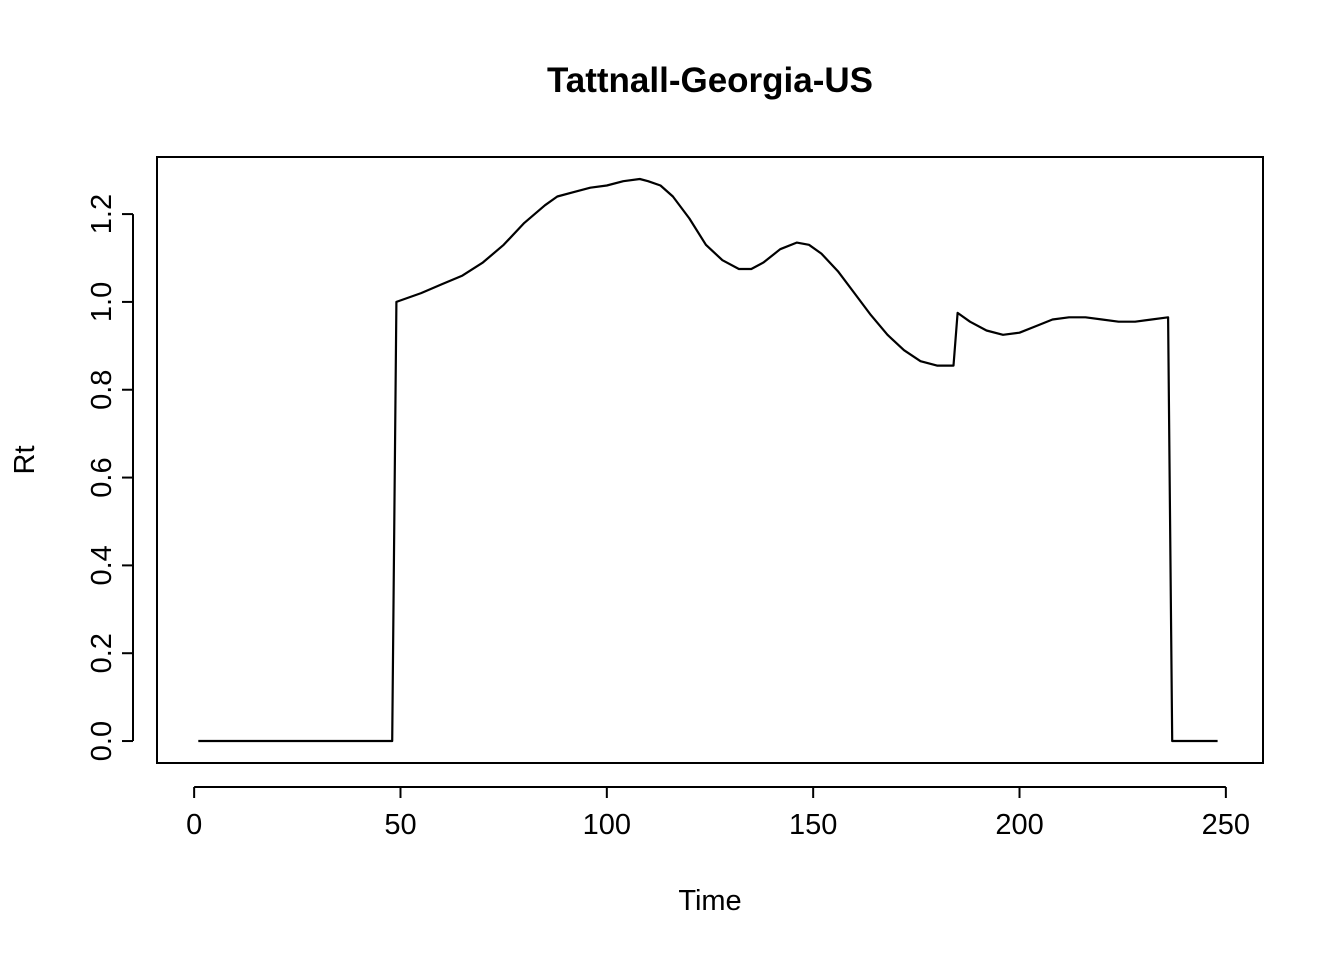 The width and height of the screenshot is (1344, 960). What do you see at coordinates (102, 653) in the screenshot?
I see `y-tick-label: 0.2` at bounding box center [102, 653].